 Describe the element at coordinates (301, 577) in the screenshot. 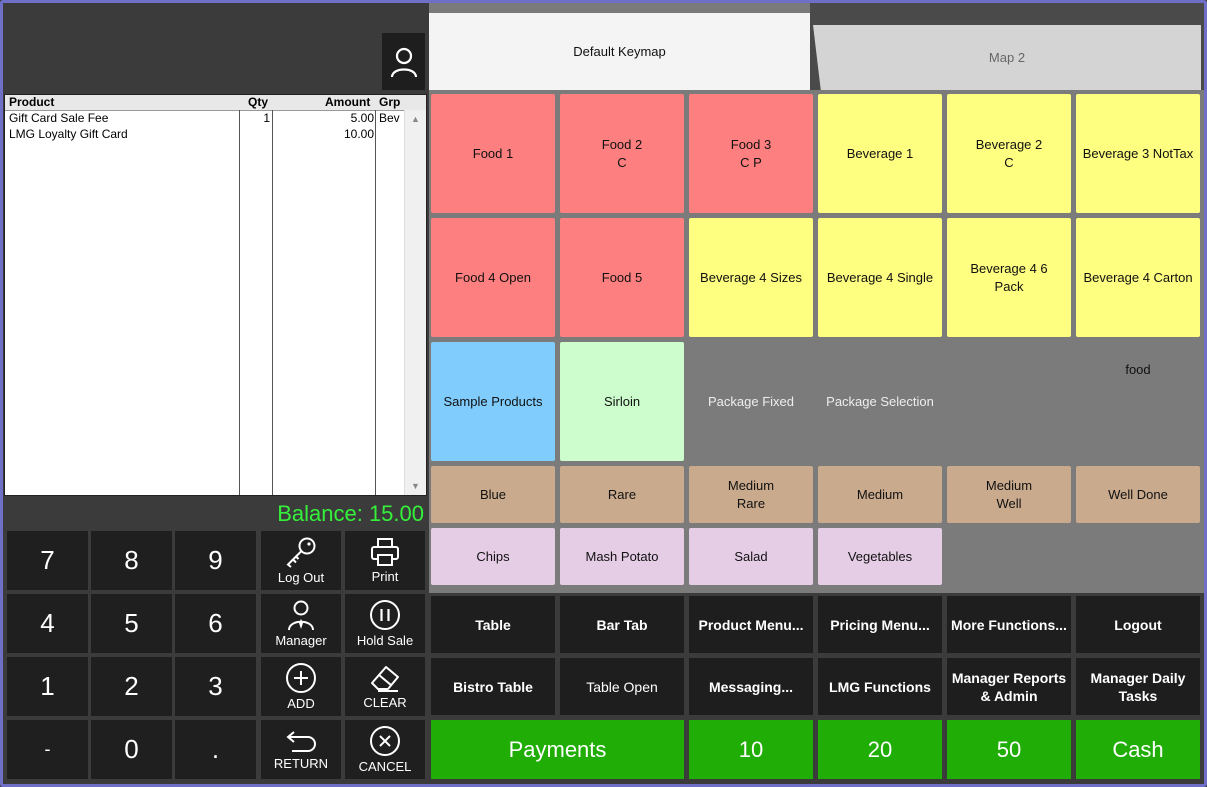

I see `logout-key-label: Log Out` at that location.